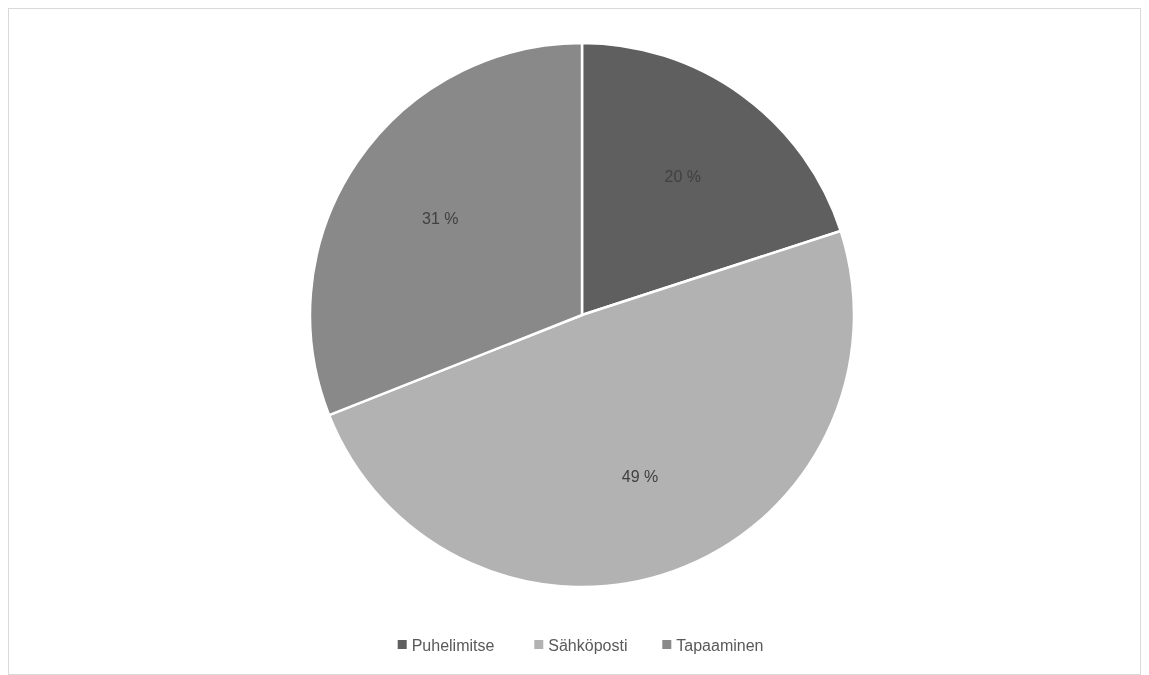 This screenshot has height=675, width=1149. Describe the element at coordinates (453, 645) in the screenshot. I see `legend-label: Puhelimitse` at that location.